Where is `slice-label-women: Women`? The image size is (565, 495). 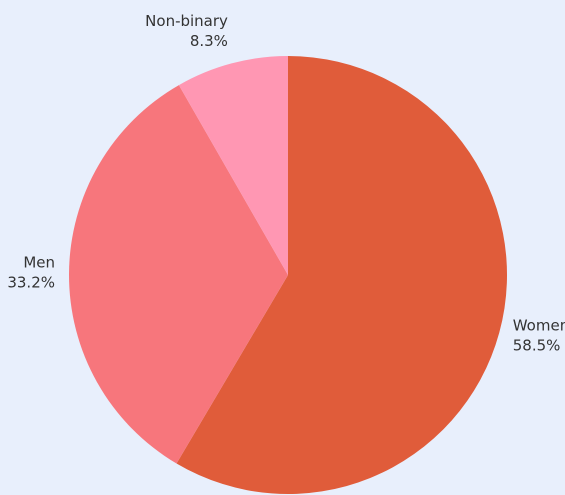
slice-label-women: Women is located at coordinates (539, 325).